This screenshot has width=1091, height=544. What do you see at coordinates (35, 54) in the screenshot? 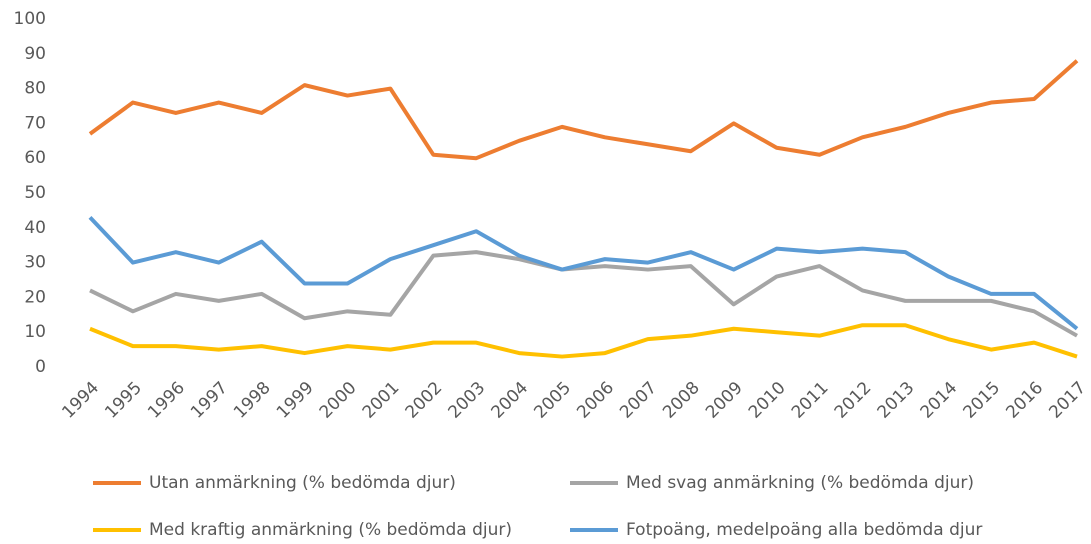
I see `y-tick-label: 90` at bounding box center [35, 54].